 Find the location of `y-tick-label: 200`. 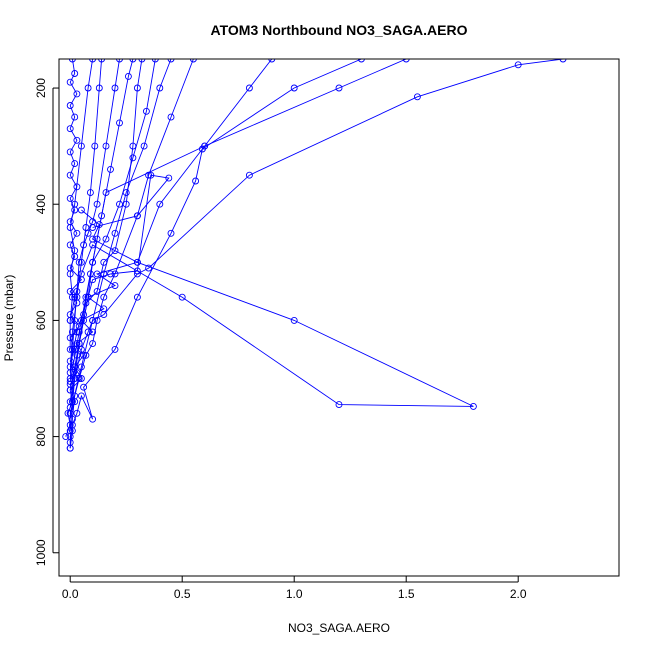

y-tick-label: 200 is located at coordinates (41, 88).